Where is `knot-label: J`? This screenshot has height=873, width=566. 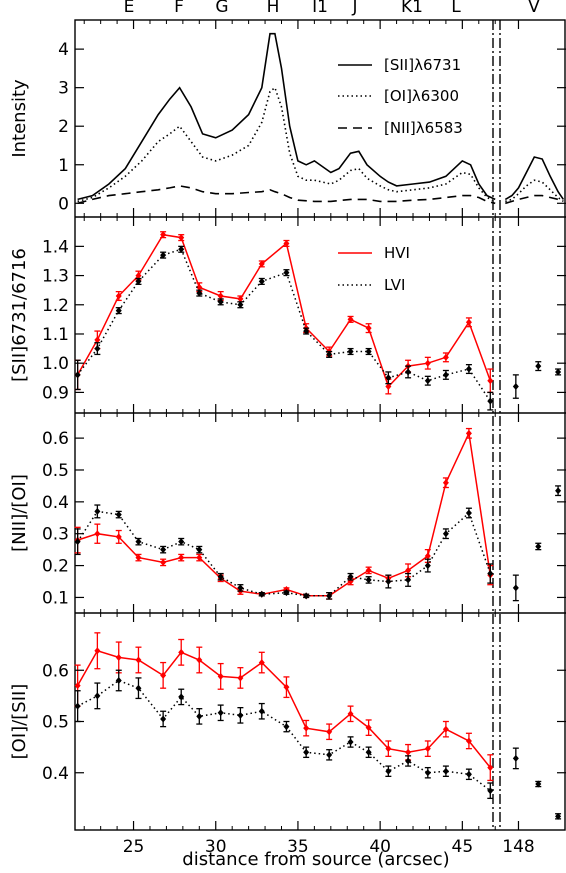 knot-label: J is located at coordinates (354, 8).